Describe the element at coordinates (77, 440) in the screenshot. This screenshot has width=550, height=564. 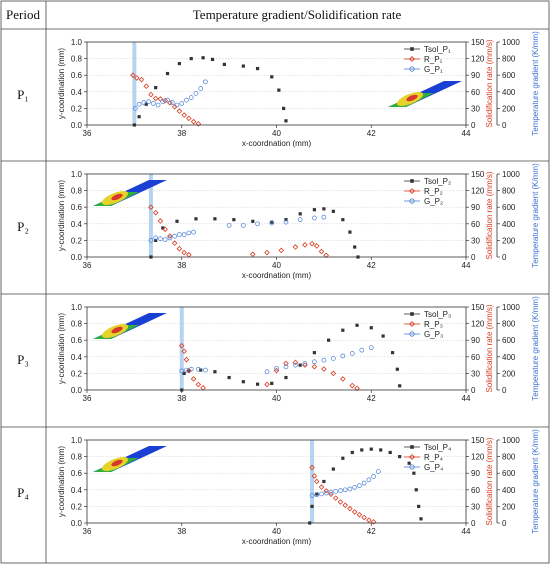
I see `y-tick-label-left: 1.0` at that location.